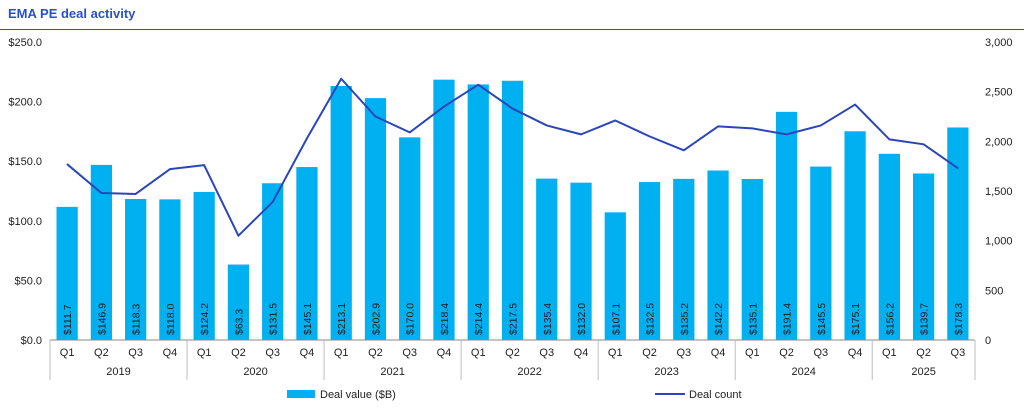 The image size is (1024, 408). What do you see at coordinates (514, 319) in the screenshot?
I see `bar-data-label: $217.5` at bounding box center [514, 319].